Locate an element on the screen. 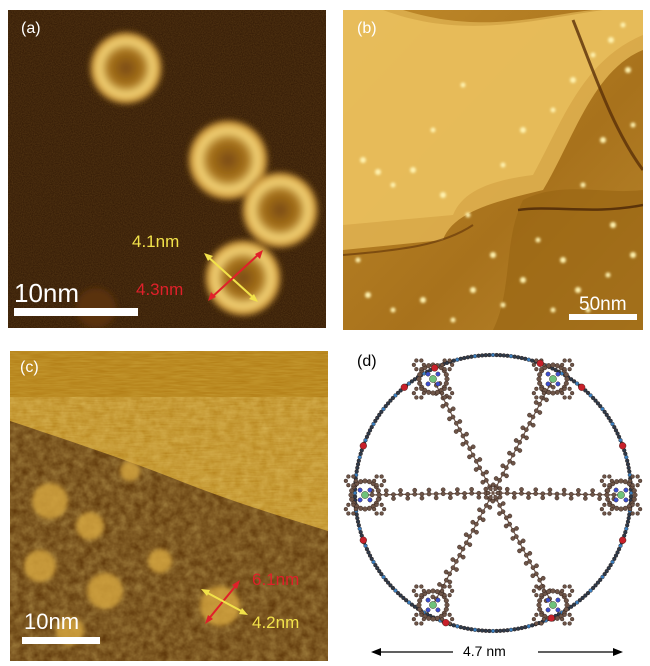  measure-arrows-c is located at coordinates (224, 602).